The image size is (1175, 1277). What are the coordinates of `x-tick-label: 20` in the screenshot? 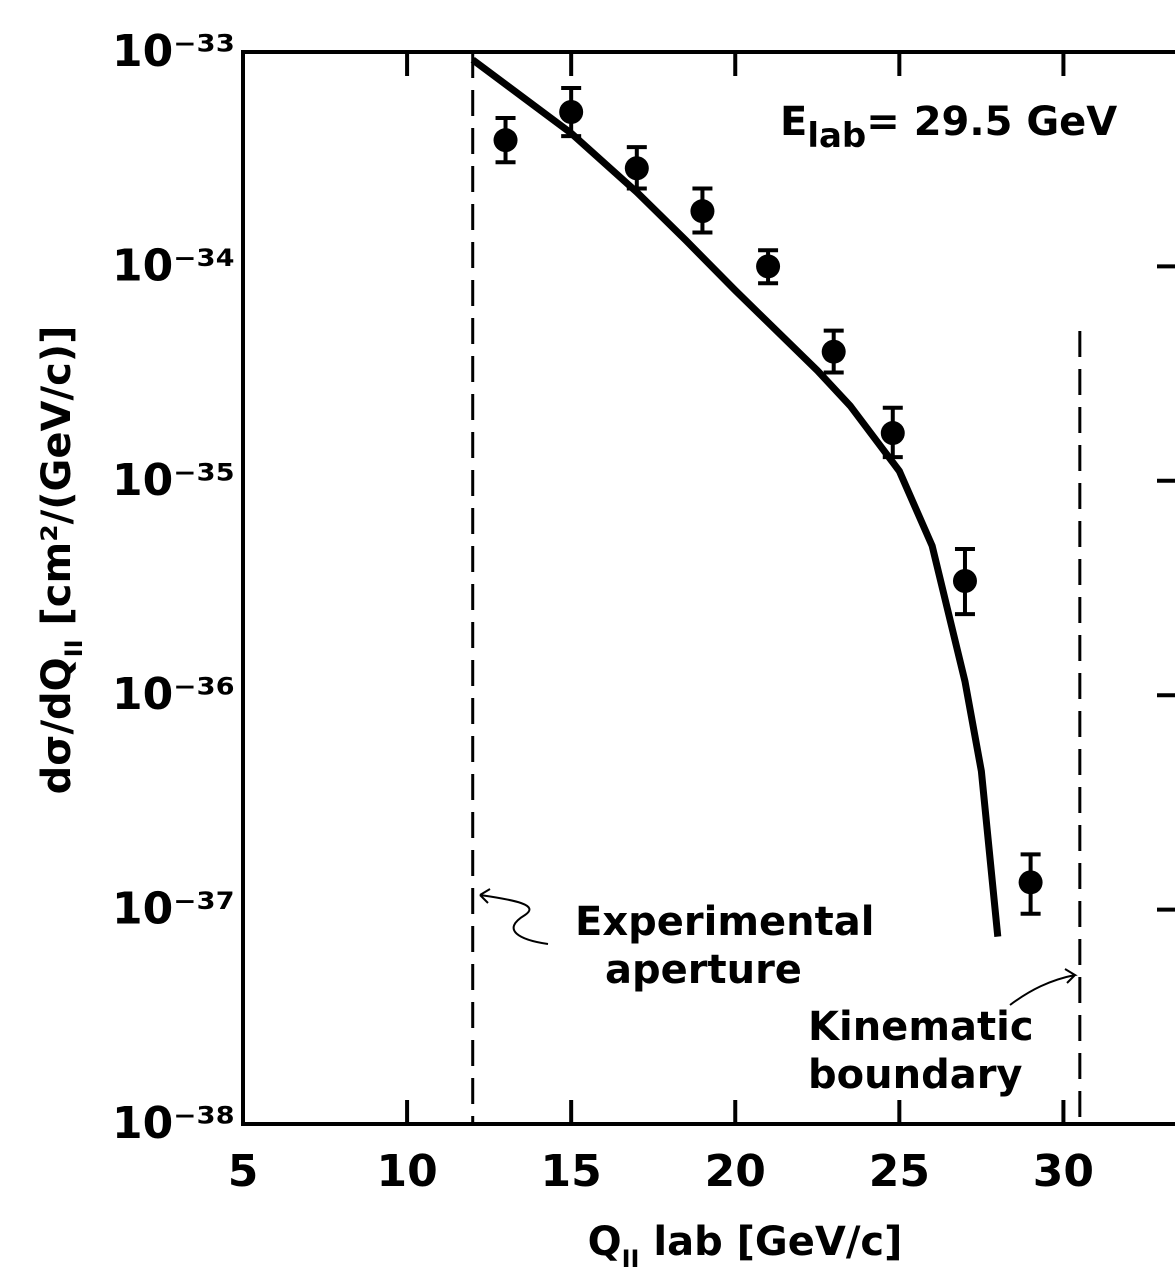 It's located at (735, 1171).